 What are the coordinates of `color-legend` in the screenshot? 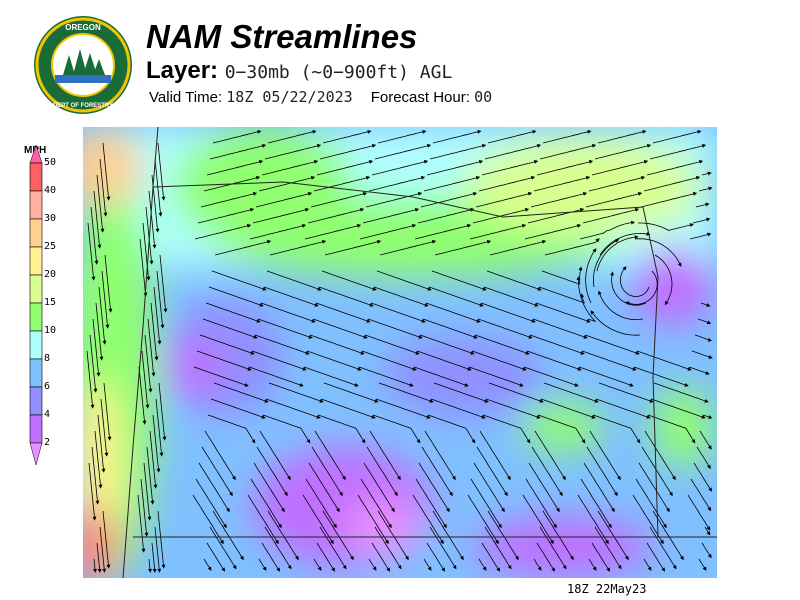 It's located at (36, 305).